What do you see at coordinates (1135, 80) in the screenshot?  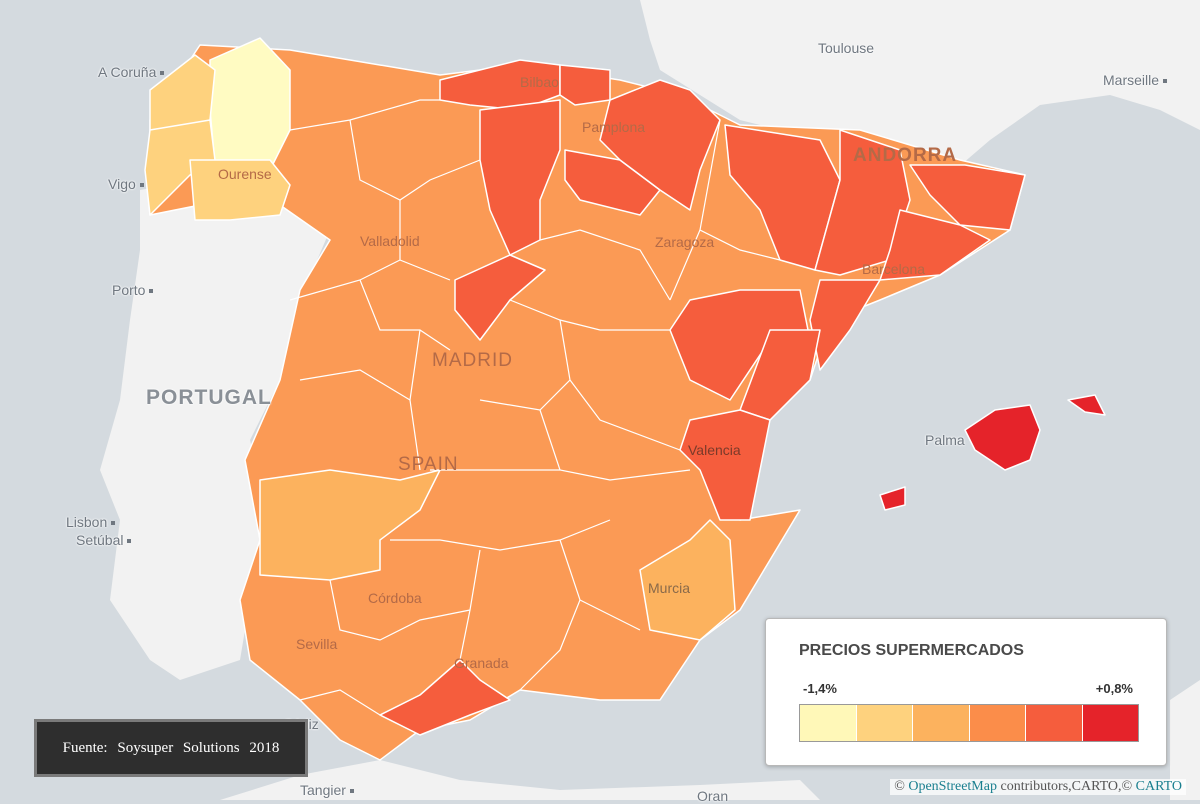 I see `label-marseille: Marseille` at bounding box center [1135, 80].